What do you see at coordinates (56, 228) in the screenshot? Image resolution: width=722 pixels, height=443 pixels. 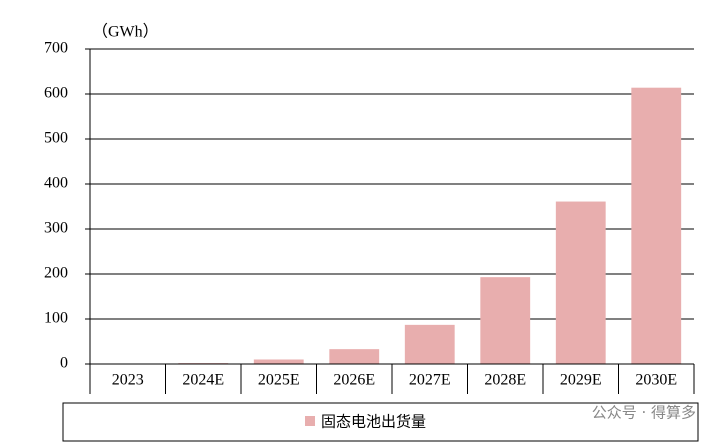 I see `y-tick-label: 300` at bounding box center [56, 228].